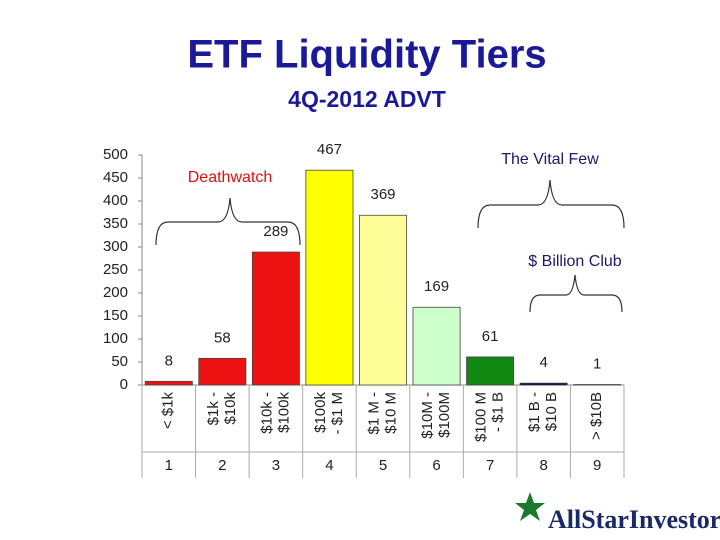  I want to click on value-label: 467, so click(329, 149).